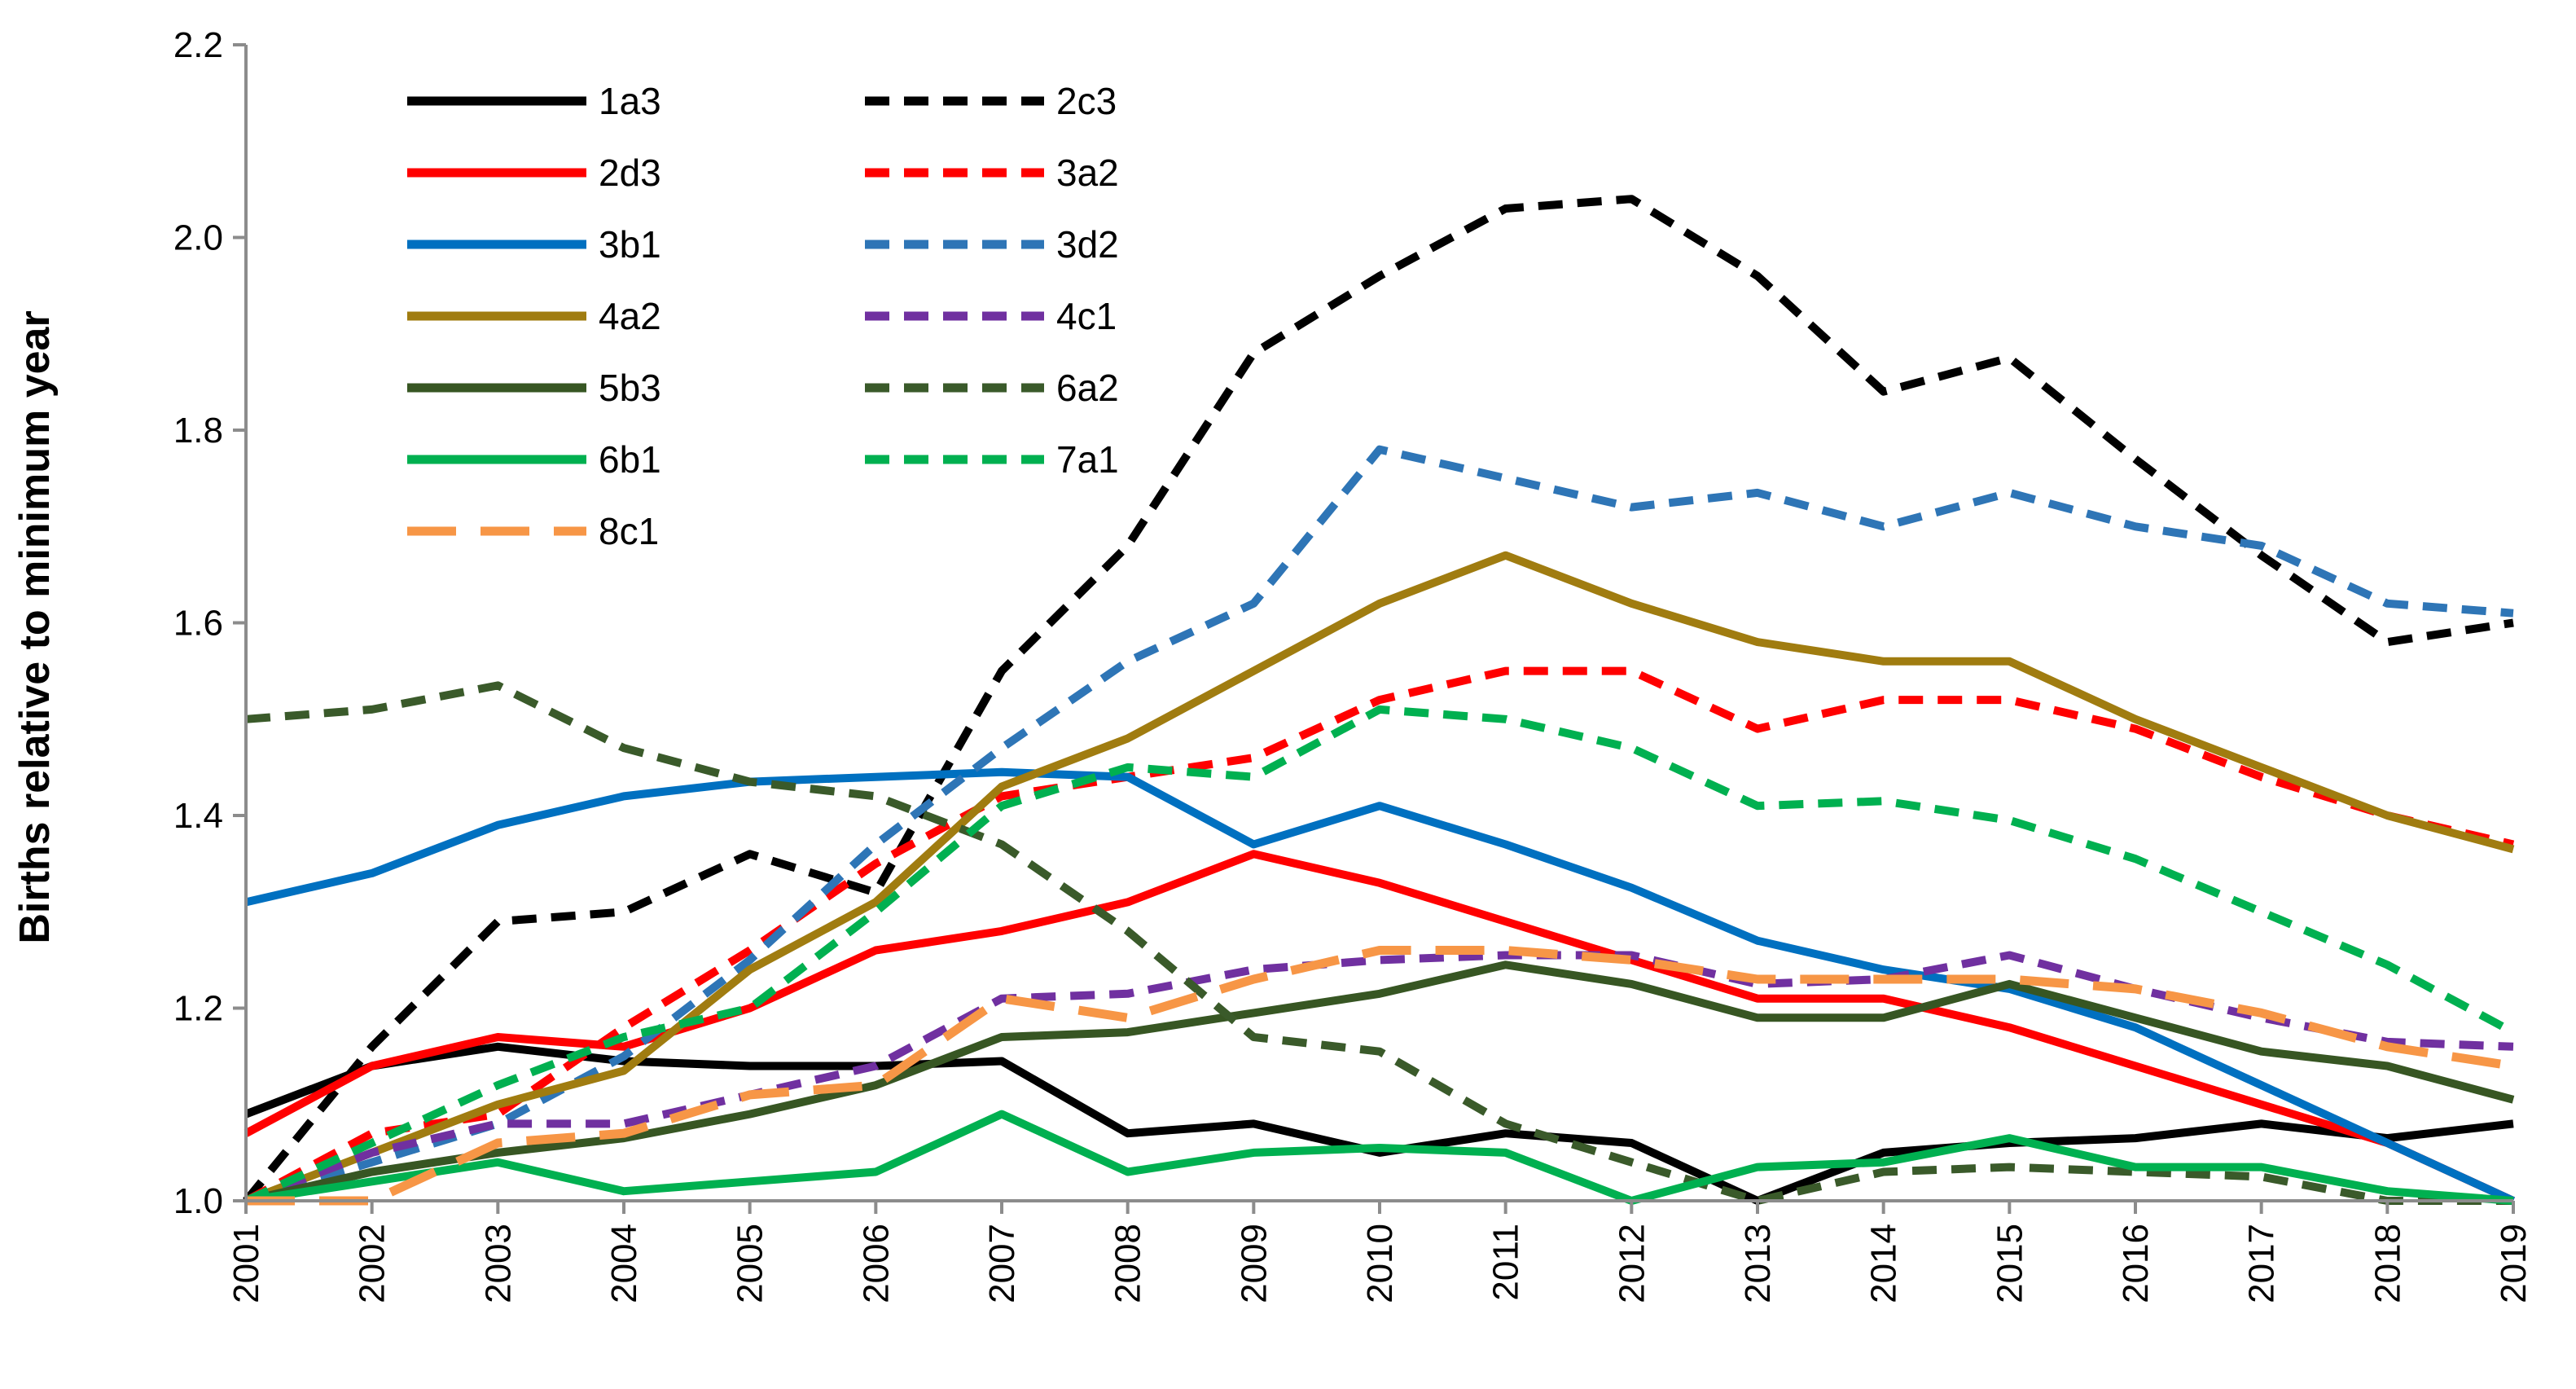 This screenshot has width=2576, height=1389. Describe the element at coordinates (1884, 1264) in the screenshot. I see `x-tick-label: 2014` at that location.